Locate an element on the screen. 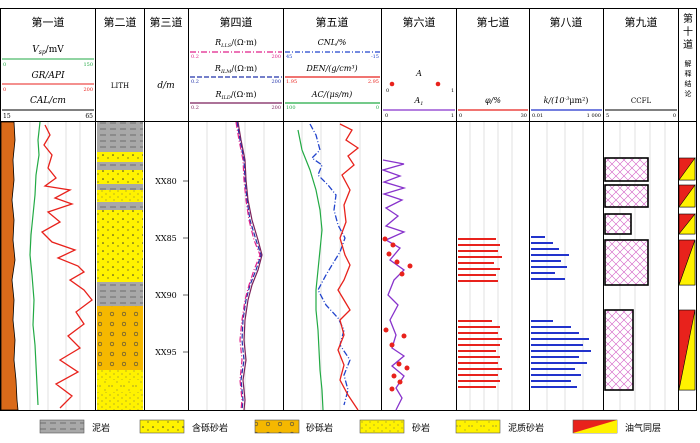 The width and height of the screenshot is (700, 443). cal-max: 65 is located at coordinates (89, 116).